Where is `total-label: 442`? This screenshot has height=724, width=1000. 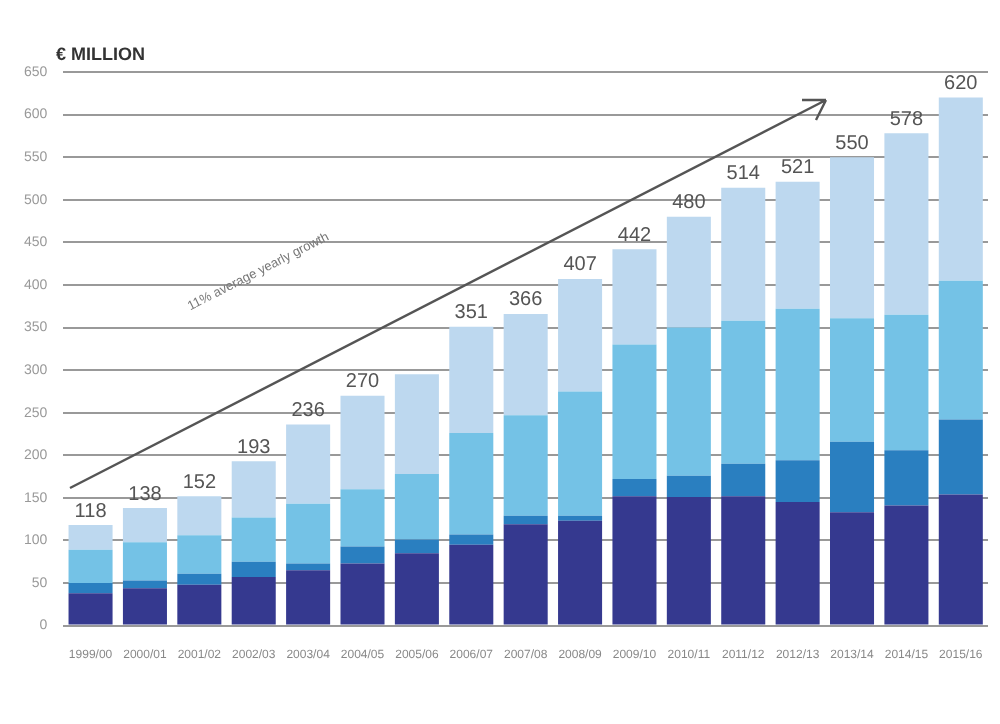 total-label: 442 is located at coordinates (635, 235).